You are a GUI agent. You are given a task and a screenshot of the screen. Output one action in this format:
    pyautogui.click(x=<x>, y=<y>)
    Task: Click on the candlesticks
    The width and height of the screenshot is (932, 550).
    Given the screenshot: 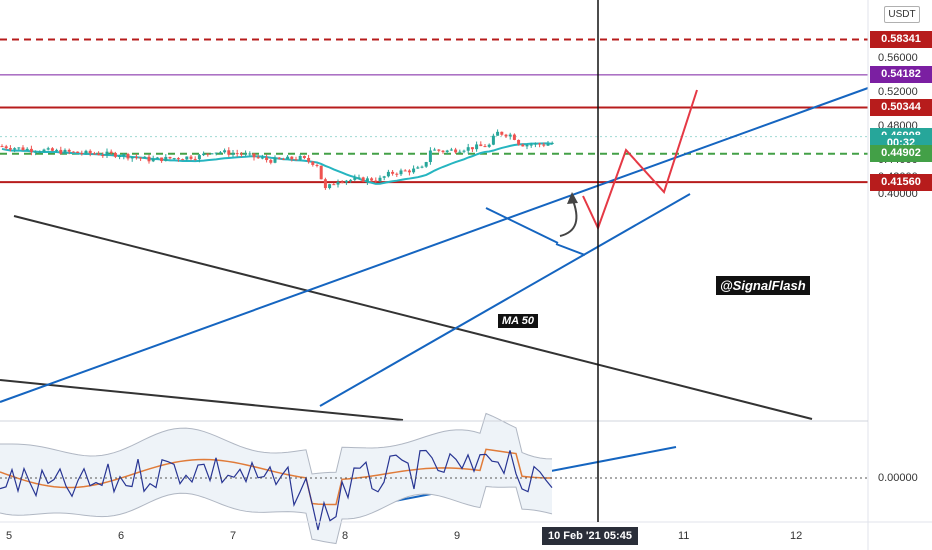 What is the action you would take?
    pyautogui.click(x=277, y=159)
    